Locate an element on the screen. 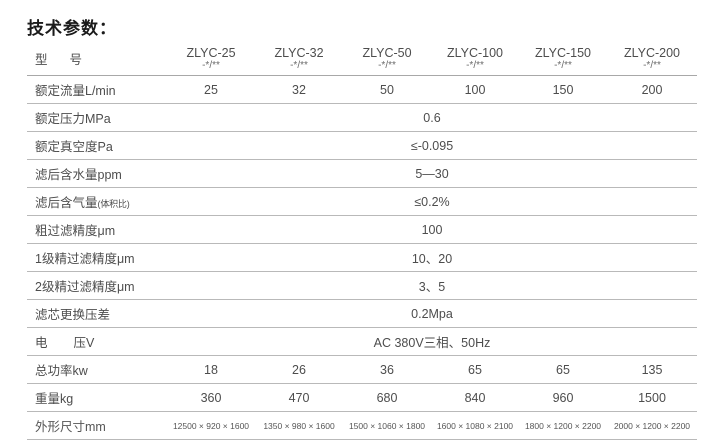 The width and height of the screenshot is (725, 440). value-cell: 32 is located at coordinates (299, 89).